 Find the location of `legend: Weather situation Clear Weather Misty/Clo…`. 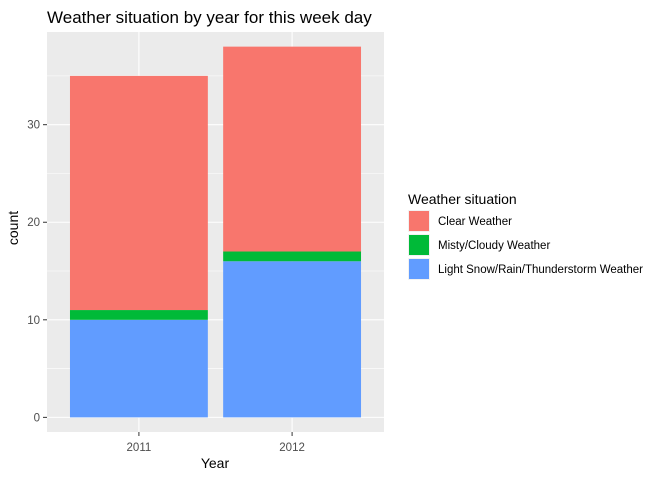

legend: Weather situation Clear Weather Misty/Clo… is located at coordinates (525, 235).